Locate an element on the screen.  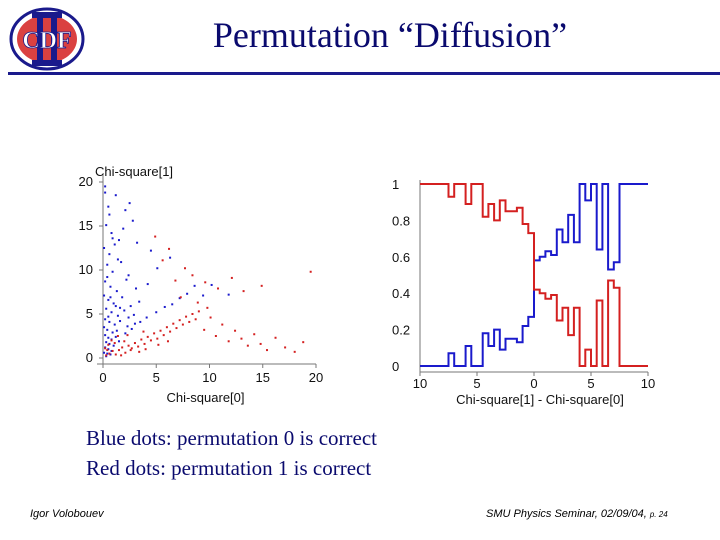
x-axis-label: Chi-square[1] - Chi-square[0] is located at coordinates (540, 399).